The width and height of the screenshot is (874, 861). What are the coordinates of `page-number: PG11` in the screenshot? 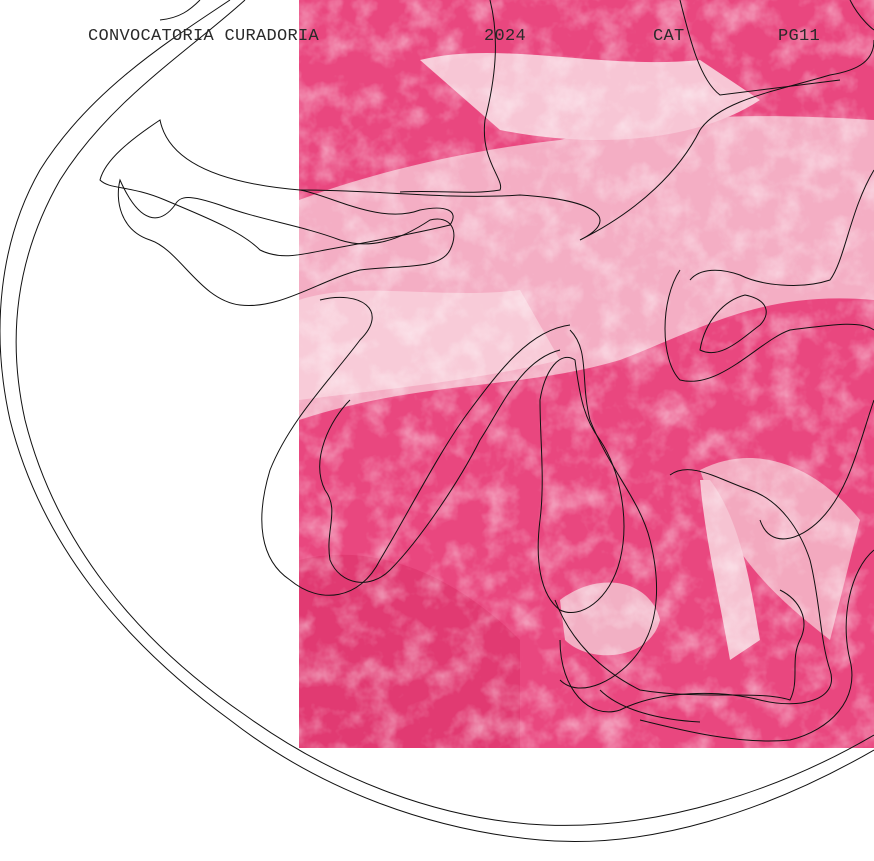 It's located at (799, 36).